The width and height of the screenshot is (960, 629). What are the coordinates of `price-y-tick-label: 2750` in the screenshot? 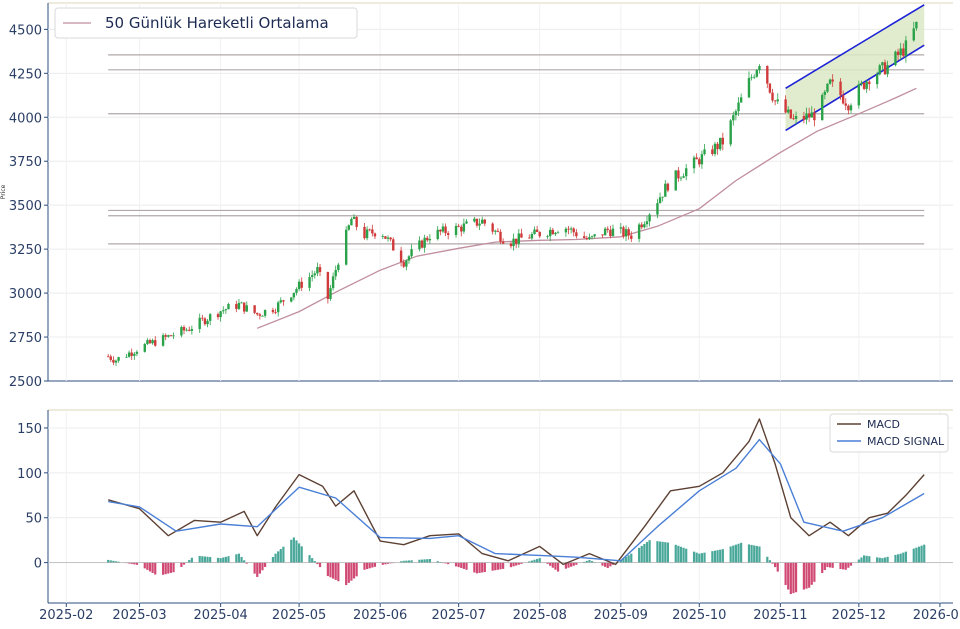 It's located at (25, 338).